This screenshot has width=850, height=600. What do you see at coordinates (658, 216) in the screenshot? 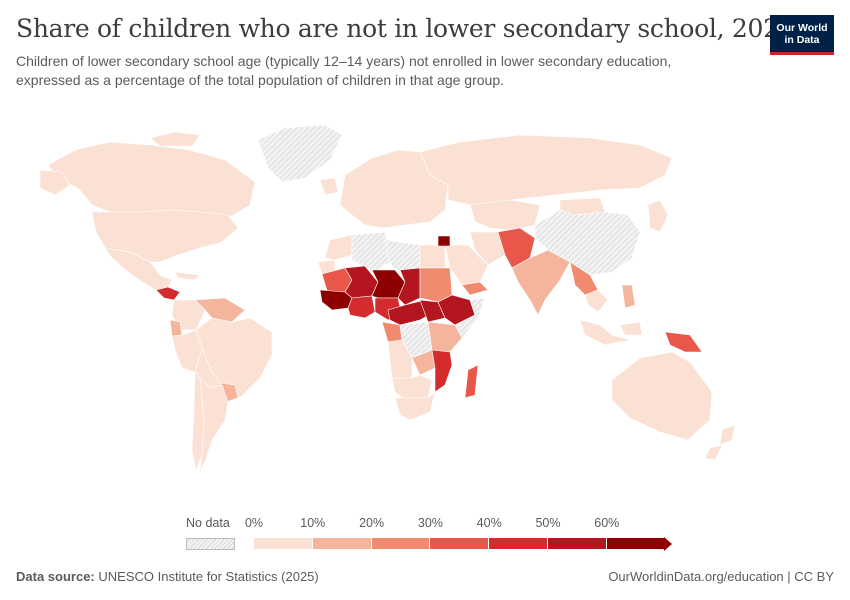
I see `region-japan` at bounding box center [658, 216].